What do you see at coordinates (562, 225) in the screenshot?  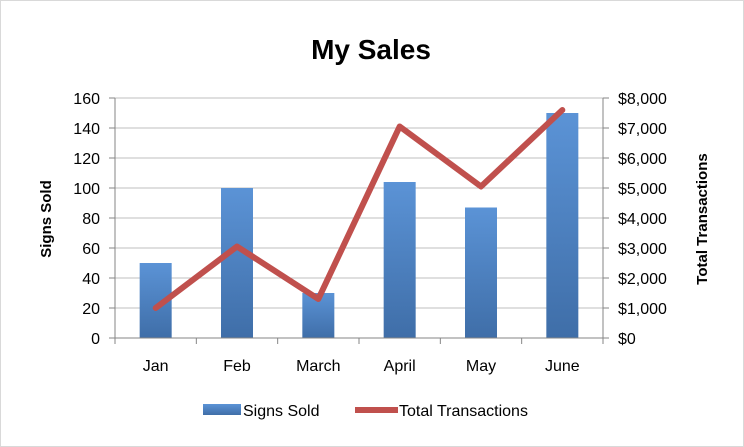 I see `bar-signs-sold-june` at bounding box center [562, 225].